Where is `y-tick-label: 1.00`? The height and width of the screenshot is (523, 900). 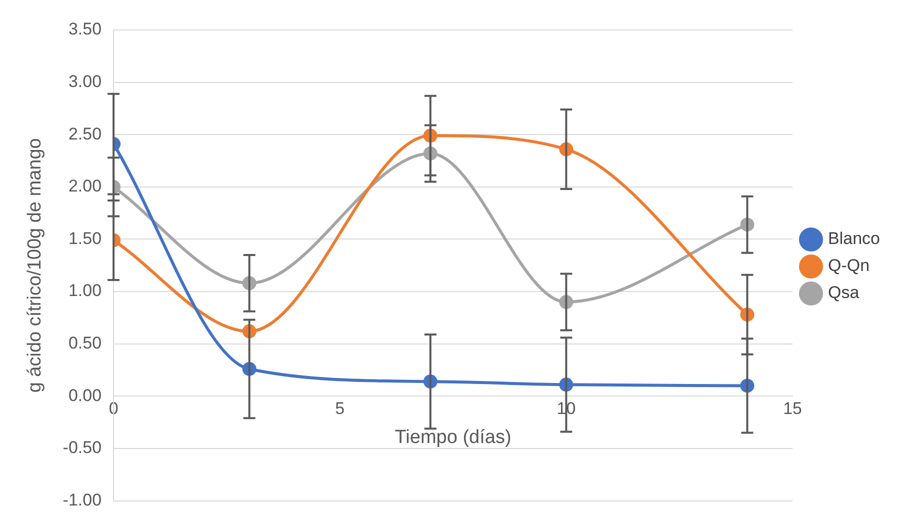
y-tick-label: 1.00 is located at coordinates (85, 290).